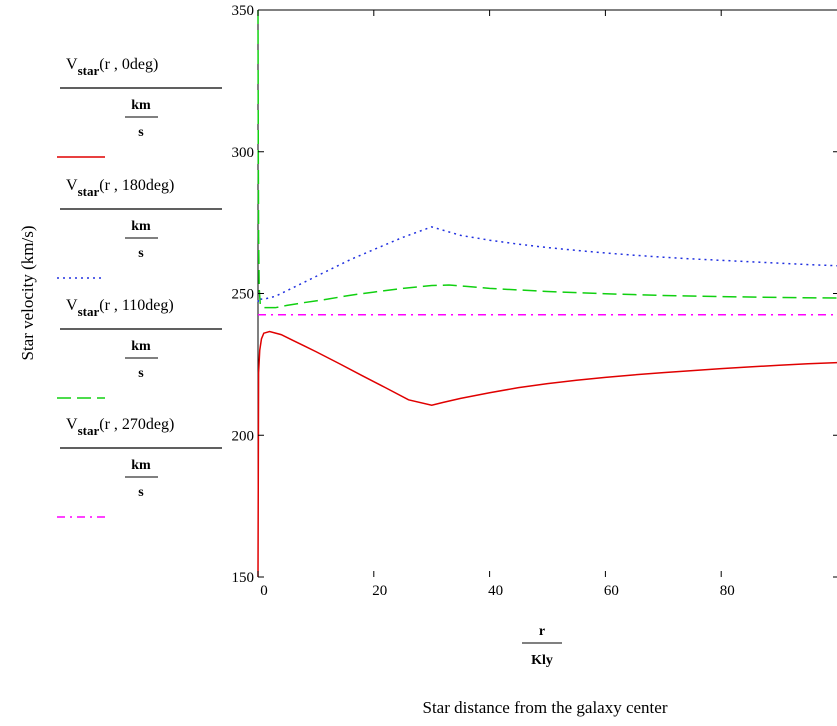 This screenshot has width=837, height=726. I want to click on x-tick-label: 60, so click(611, 591).